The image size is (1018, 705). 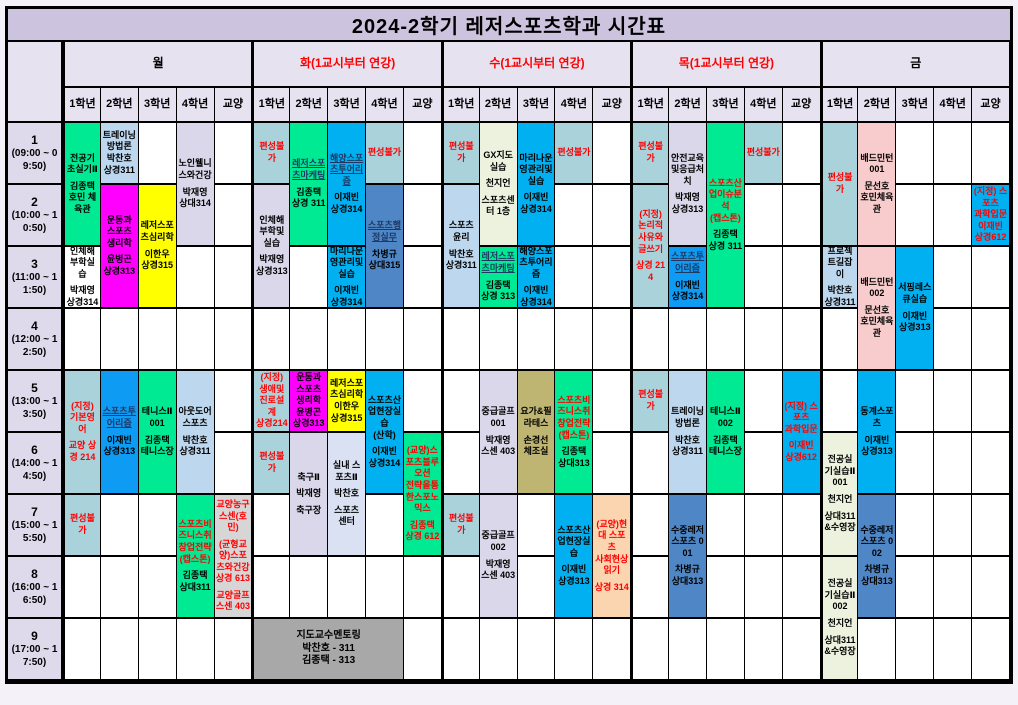 What do you see at coordinates (82, 185) in the screenshot?
I see `course-cell: 전공기초실기Ⅱ 김종택 호민 체육관` at bounding box center [82, 185].